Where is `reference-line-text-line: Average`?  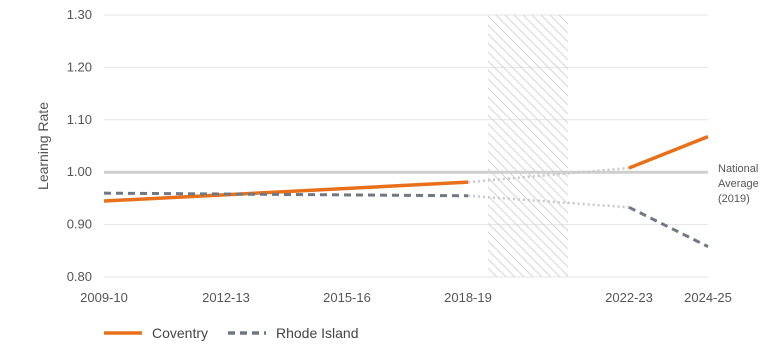
reference-line-text-line: Average is located at coordinates (738, 184).